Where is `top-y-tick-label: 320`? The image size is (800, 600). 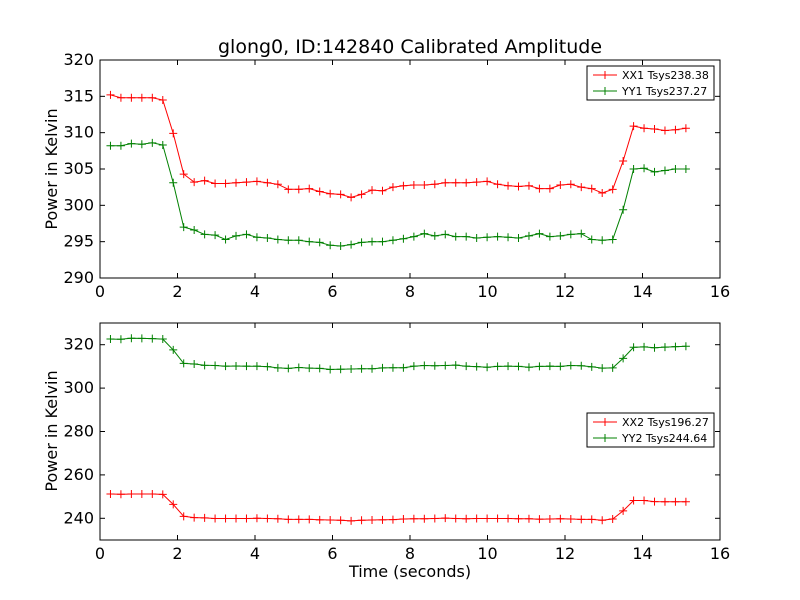
top-y-tick-label: 320 is located at coordinates (78, 59).